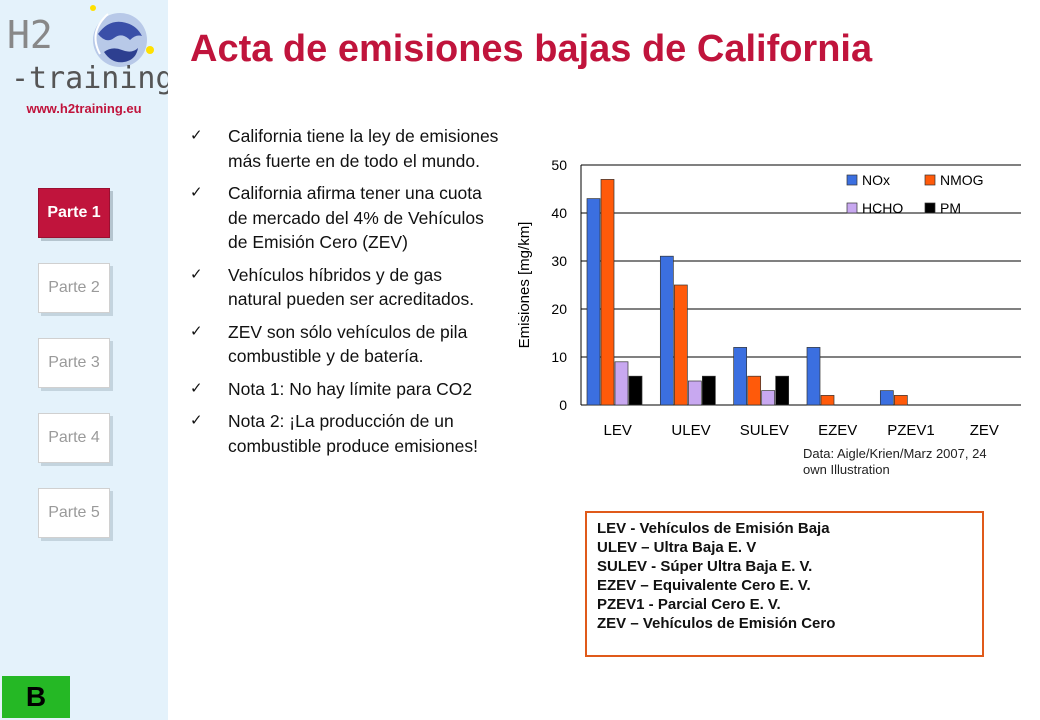 This screenshot has width=1040, height=720. What do you see at coordinates (690, 430) in the screenshot?
I see `x-tick-label: ULEV` at bounding box center [690, 430].